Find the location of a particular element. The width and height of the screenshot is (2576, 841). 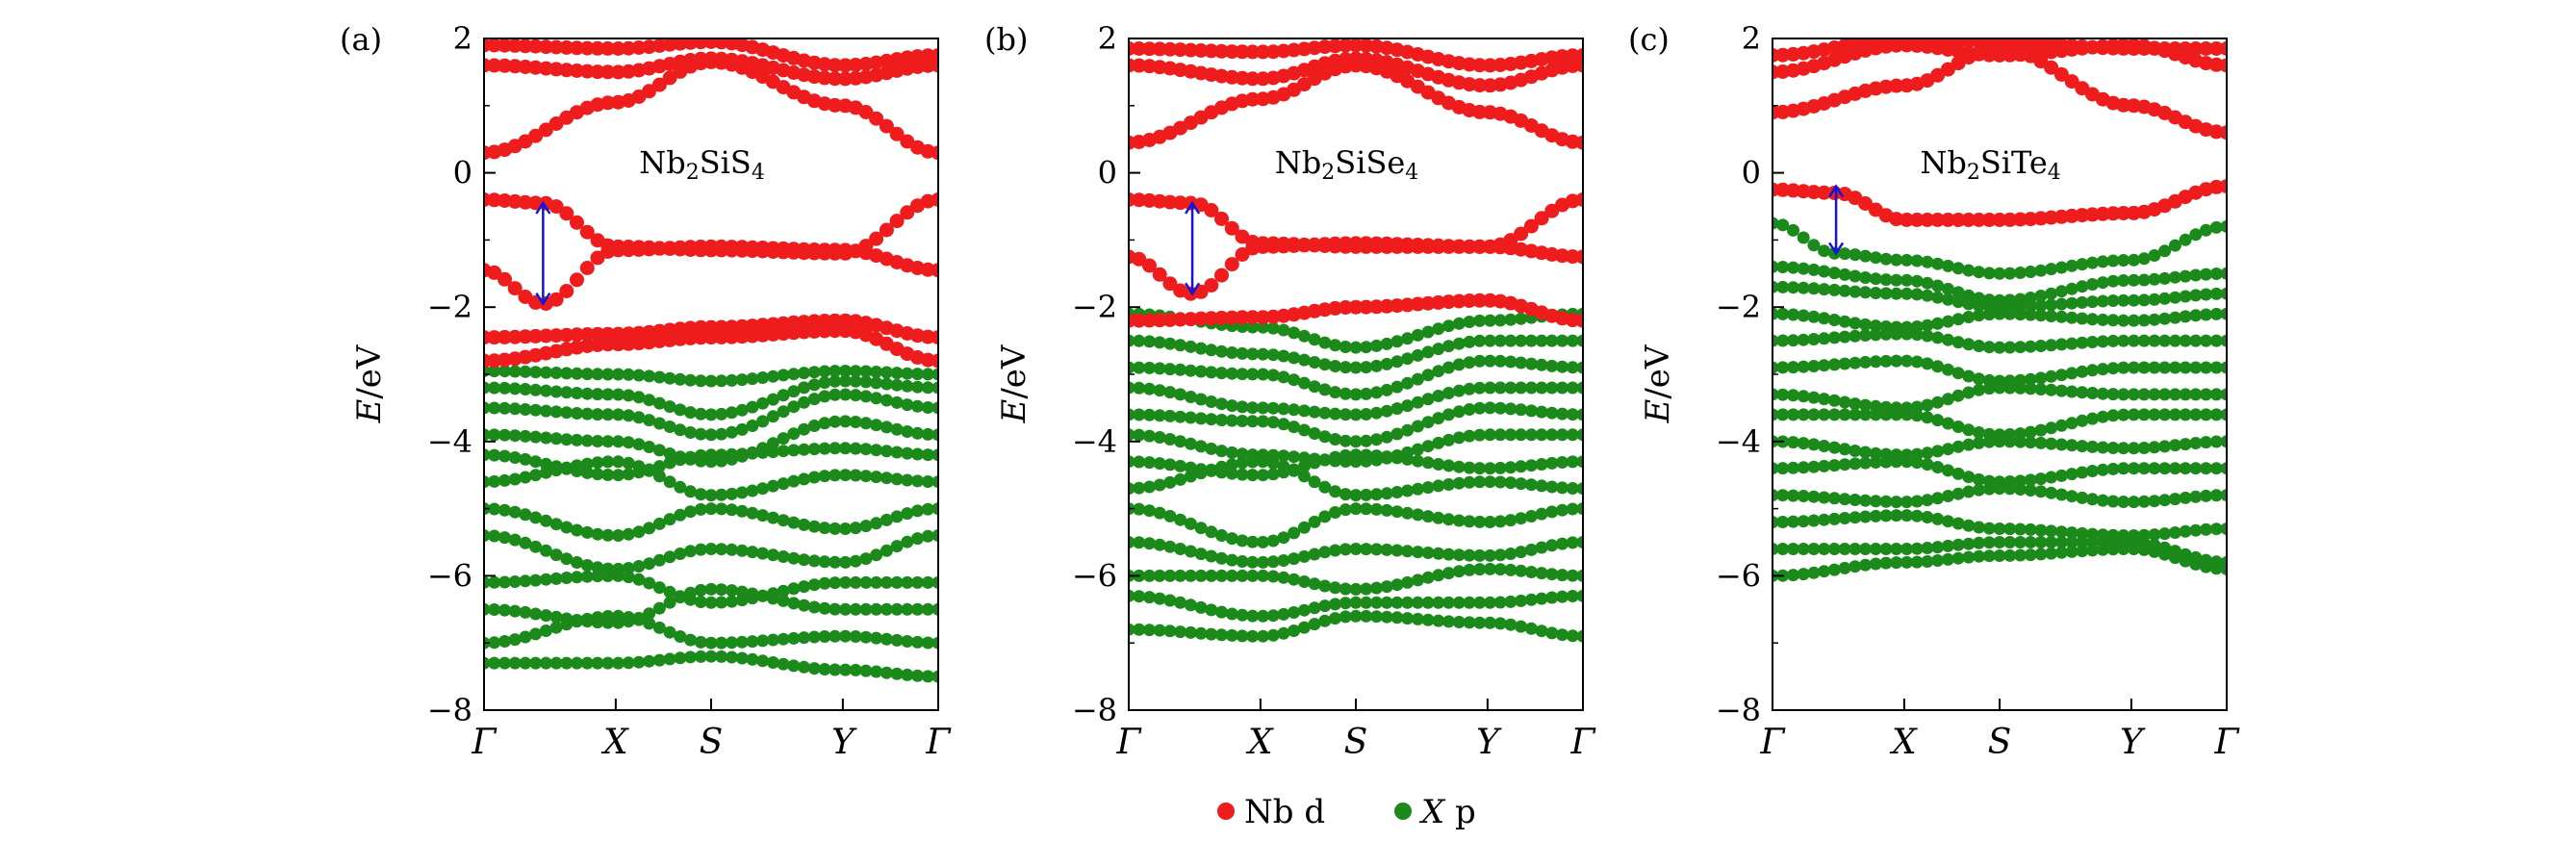

x-tick-label: Γ is located at coordinates (1129, 742).